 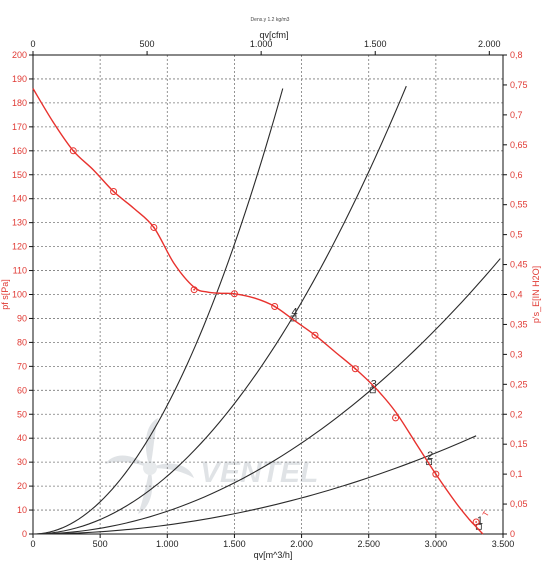 I want to click on x-top-tick-label: 2.000, so click(x=489, y=44).